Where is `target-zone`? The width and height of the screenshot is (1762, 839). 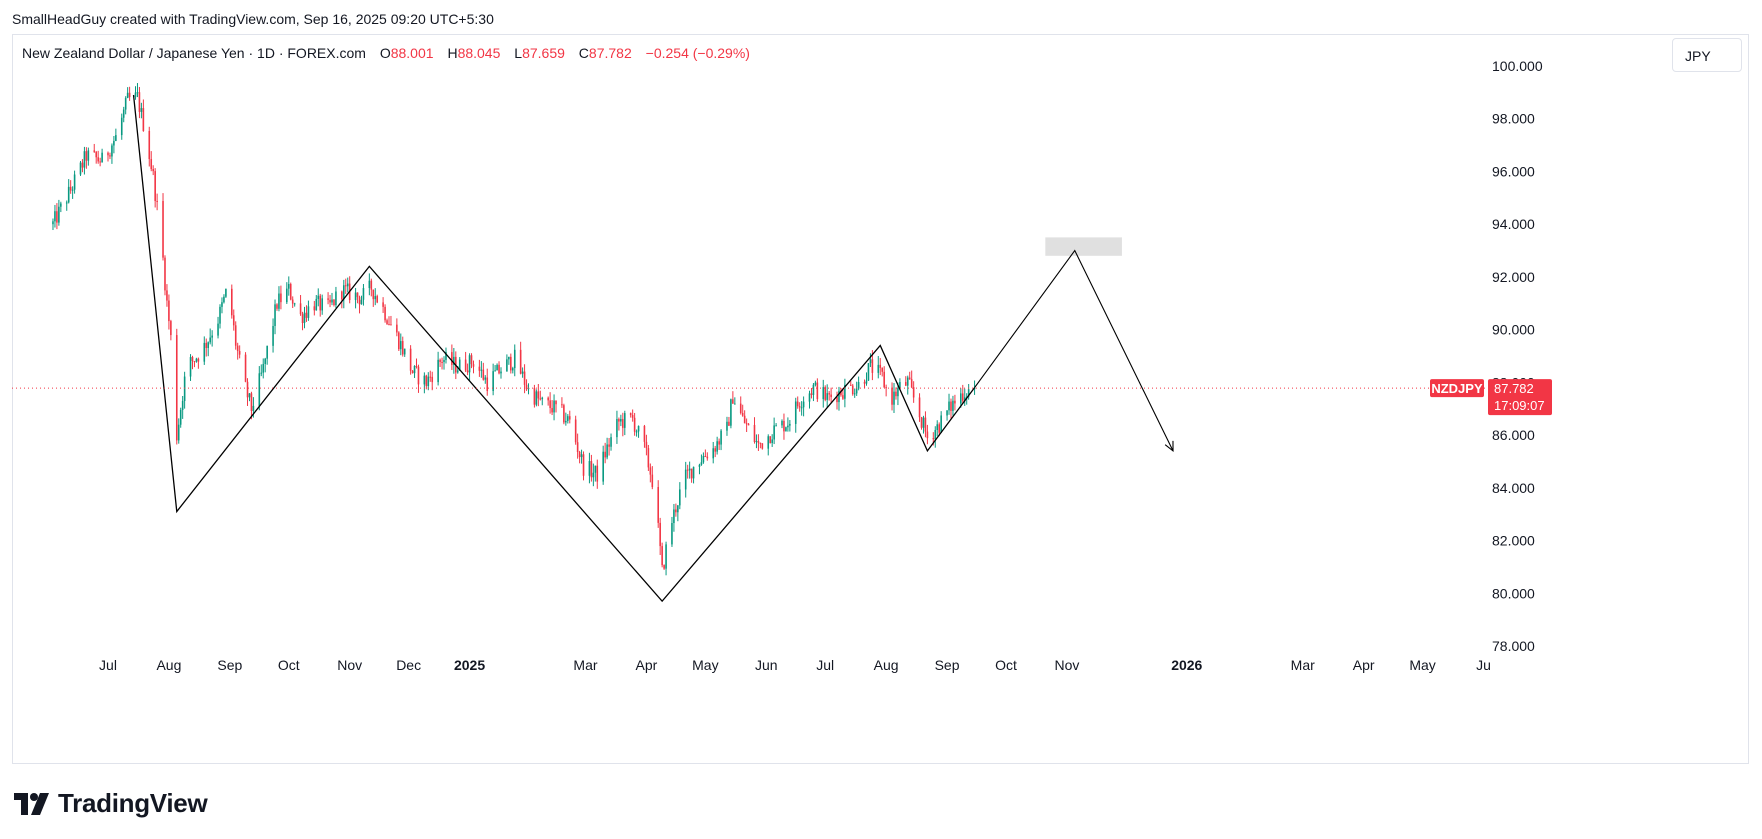
target-zone is located at coordinates (1083, 246).